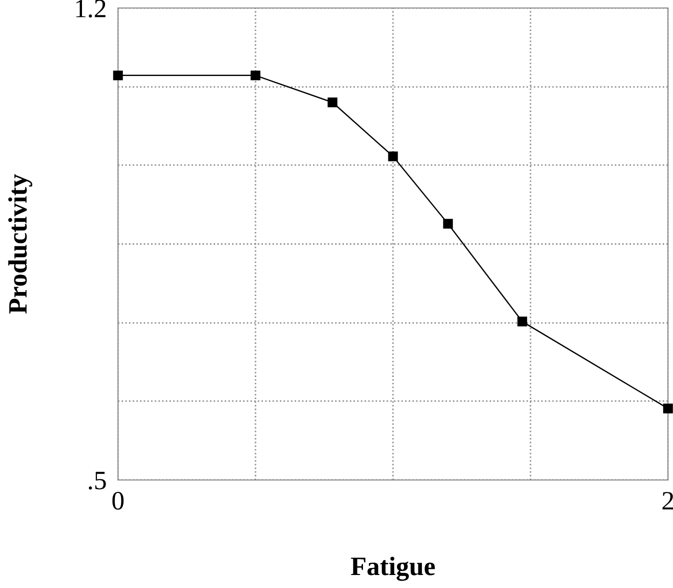 The image size is (673, 588). What do you see at coordinates (667, 501) in the screenshot?
I see `x-tick-label: 2` at bounding box center [667, 501].